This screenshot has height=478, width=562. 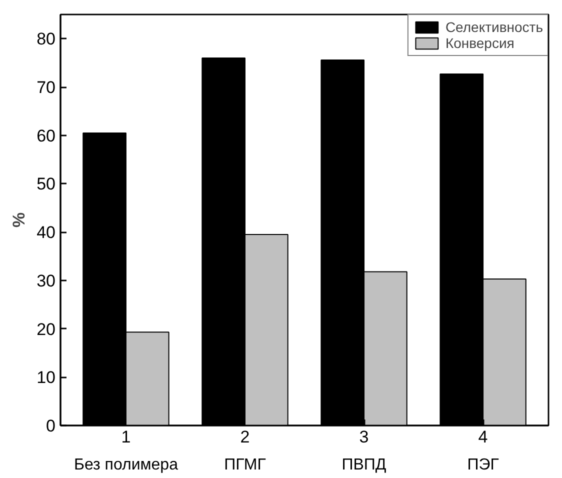 What do you see at coordinates (46, 88) in the screenshot?
I see `y-tick-label: 70` at bounding box center [46, 88].